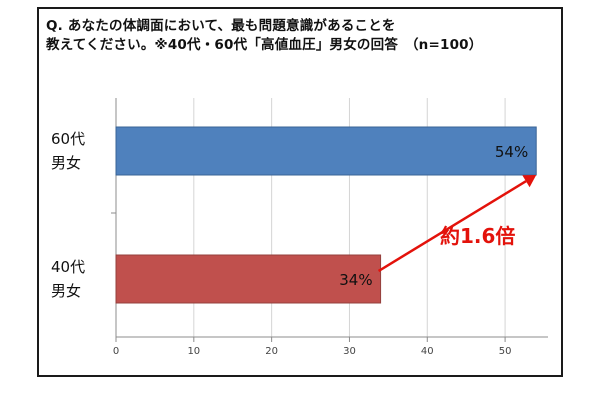 This screenshot has height=400, width=600. I want to click on x-tick-label: 20, so click(271, 351).